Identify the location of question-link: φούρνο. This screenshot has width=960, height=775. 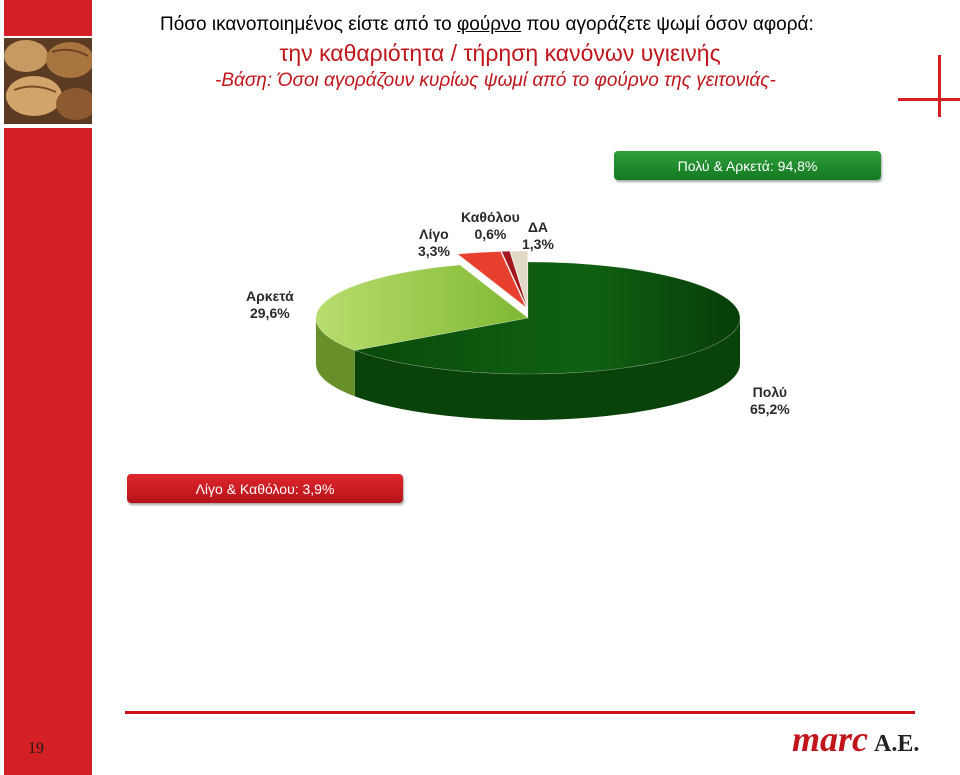
(489, 24).